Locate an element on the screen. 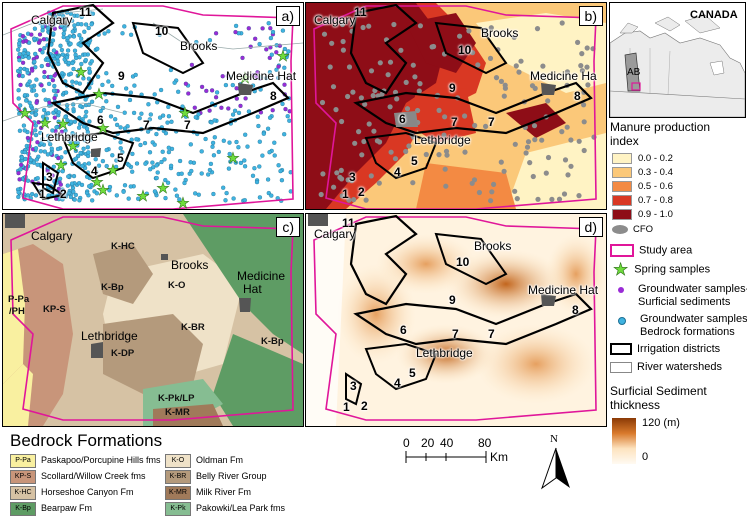 The width and height of the screenshot is (747, 517). legend-study-area: Study area is located at coordinates (651, 250).